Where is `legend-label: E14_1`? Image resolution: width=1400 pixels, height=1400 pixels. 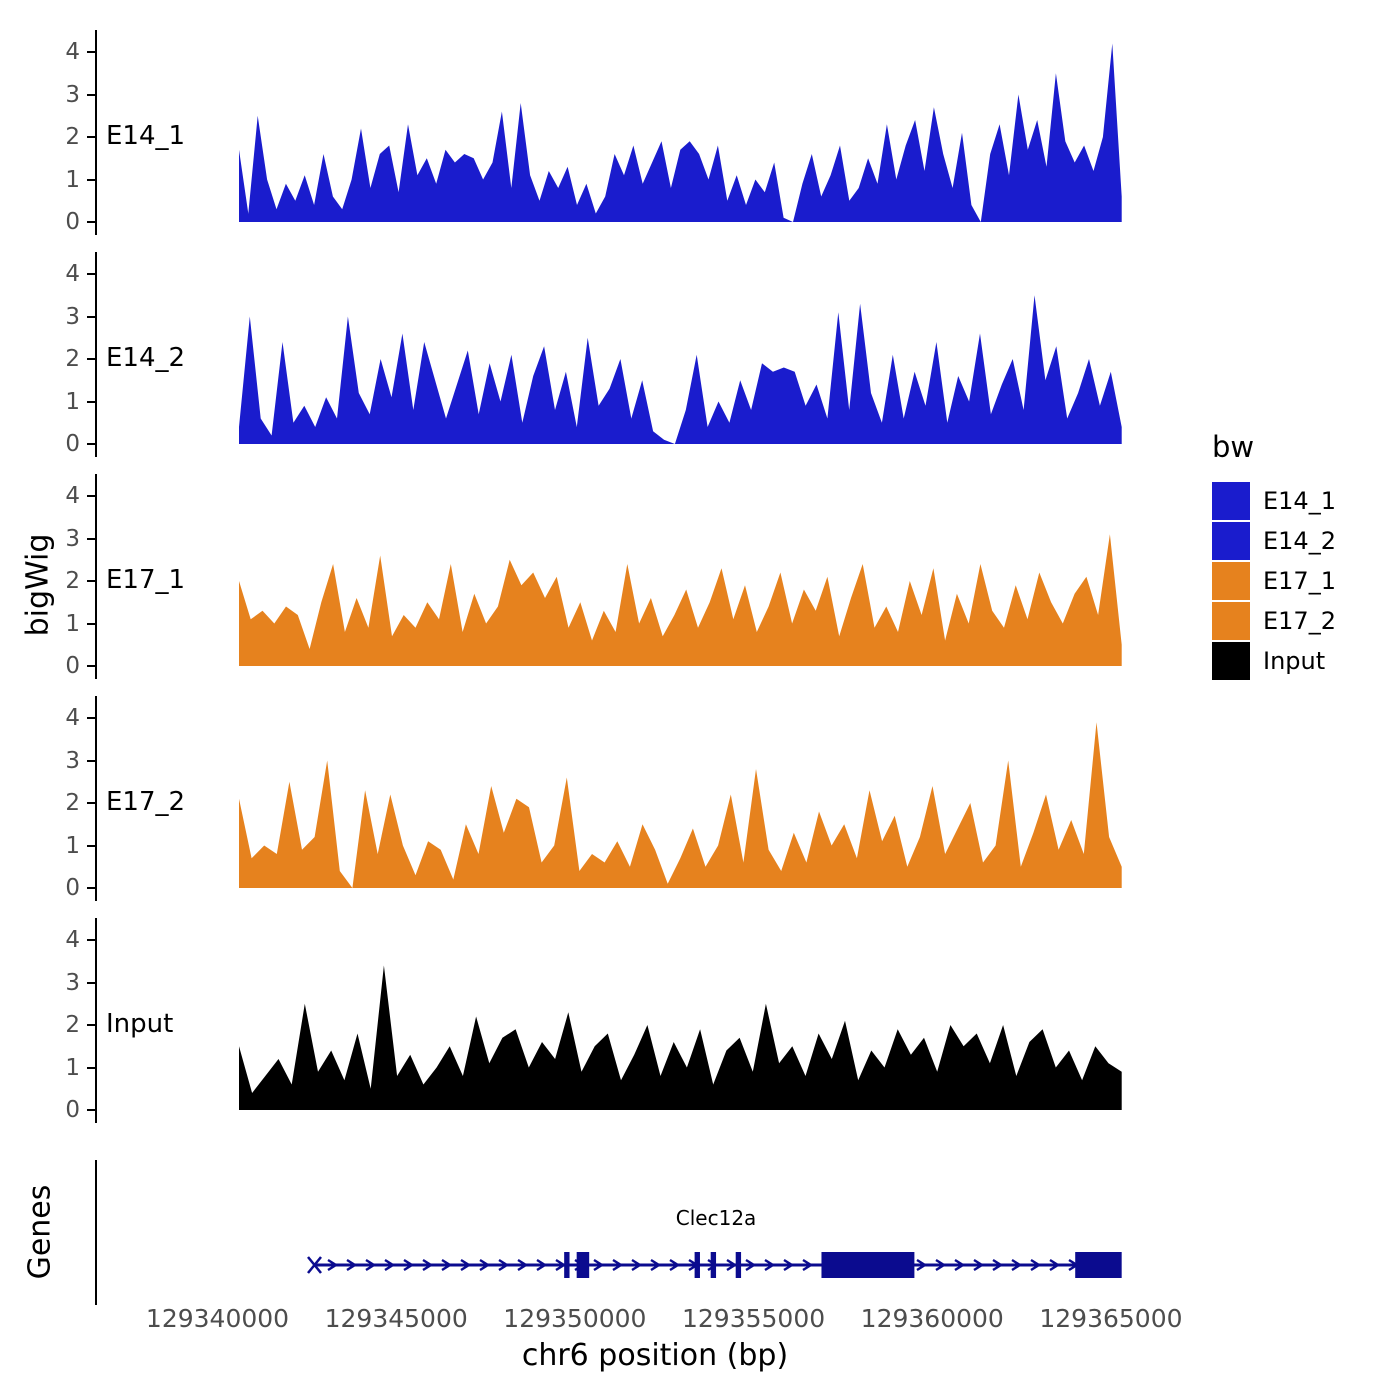
legend-label: E14_1 is located at coordinates (1299, 501).